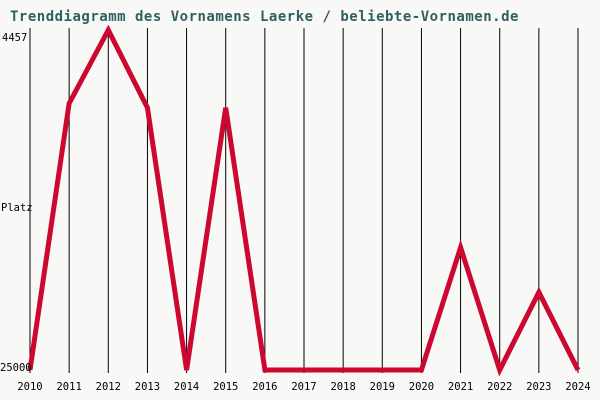  I want to click on x-tick-label: 2017, so click(303, 387).